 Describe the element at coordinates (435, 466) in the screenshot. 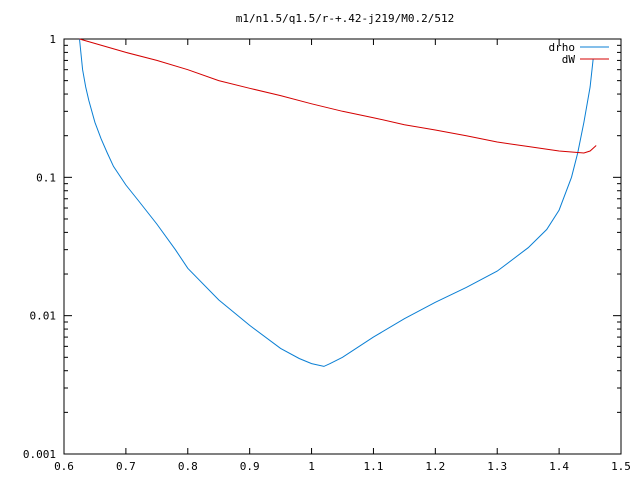

I see `x-tick-label: 1.2` at that location.